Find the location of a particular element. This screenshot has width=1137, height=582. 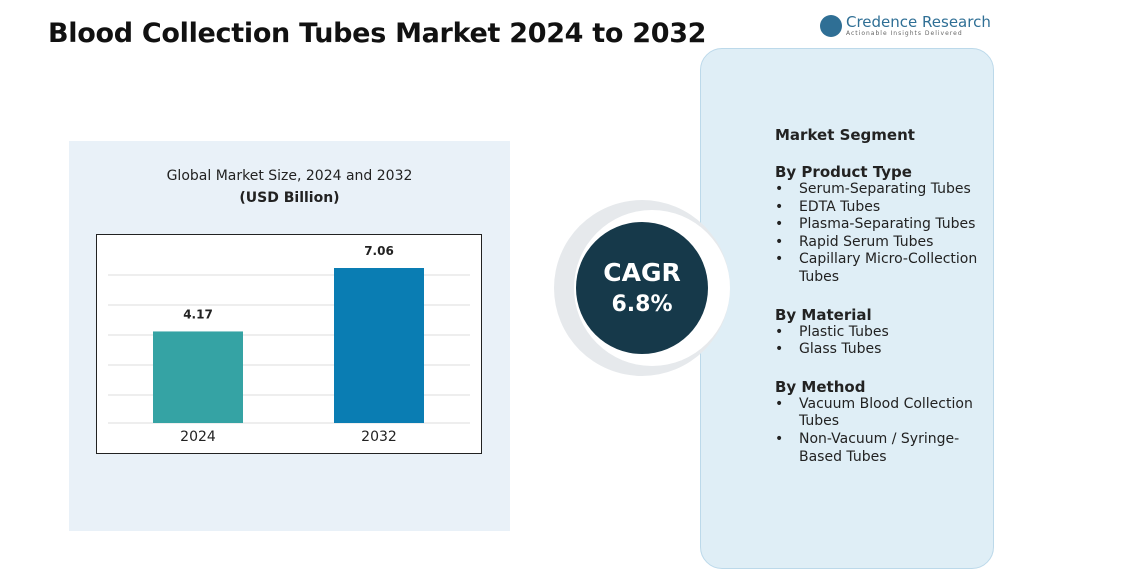

segment-heading: By Method is located at coordinates (820, 386).